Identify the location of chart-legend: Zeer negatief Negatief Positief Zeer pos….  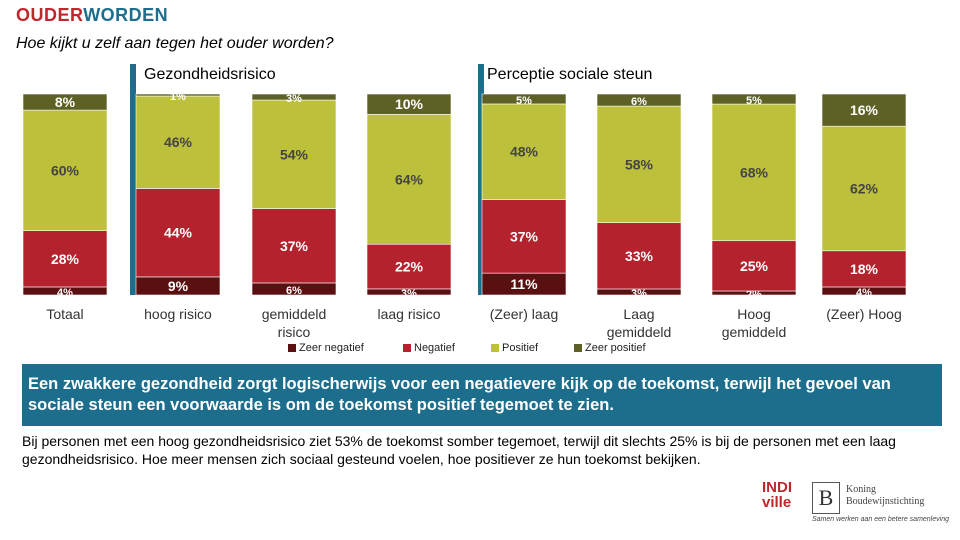
(480, 350).